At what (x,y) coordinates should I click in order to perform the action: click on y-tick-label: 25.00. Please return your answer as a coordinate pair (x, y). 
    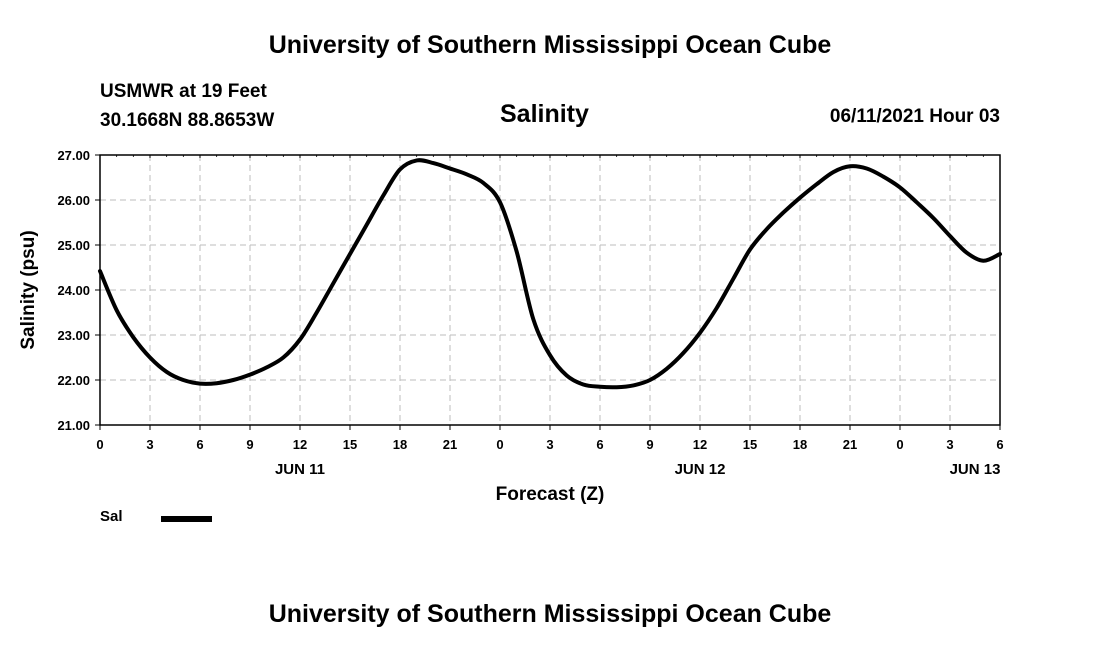
    Looking at the image, I should click on (73, 245).